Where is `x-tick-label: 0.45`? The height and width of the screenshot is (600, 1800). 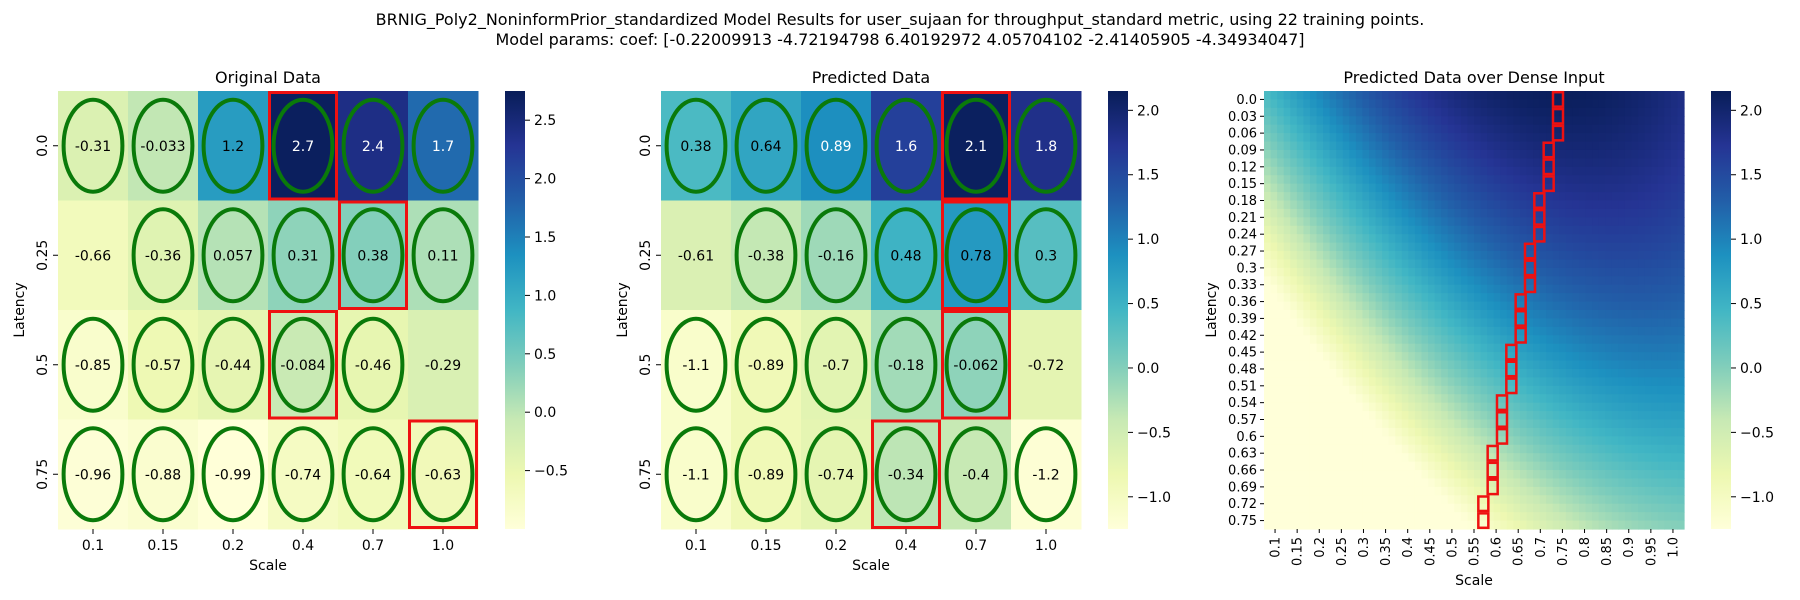
x-tick-label: 0.45 is located at coordinates (1430, 551).